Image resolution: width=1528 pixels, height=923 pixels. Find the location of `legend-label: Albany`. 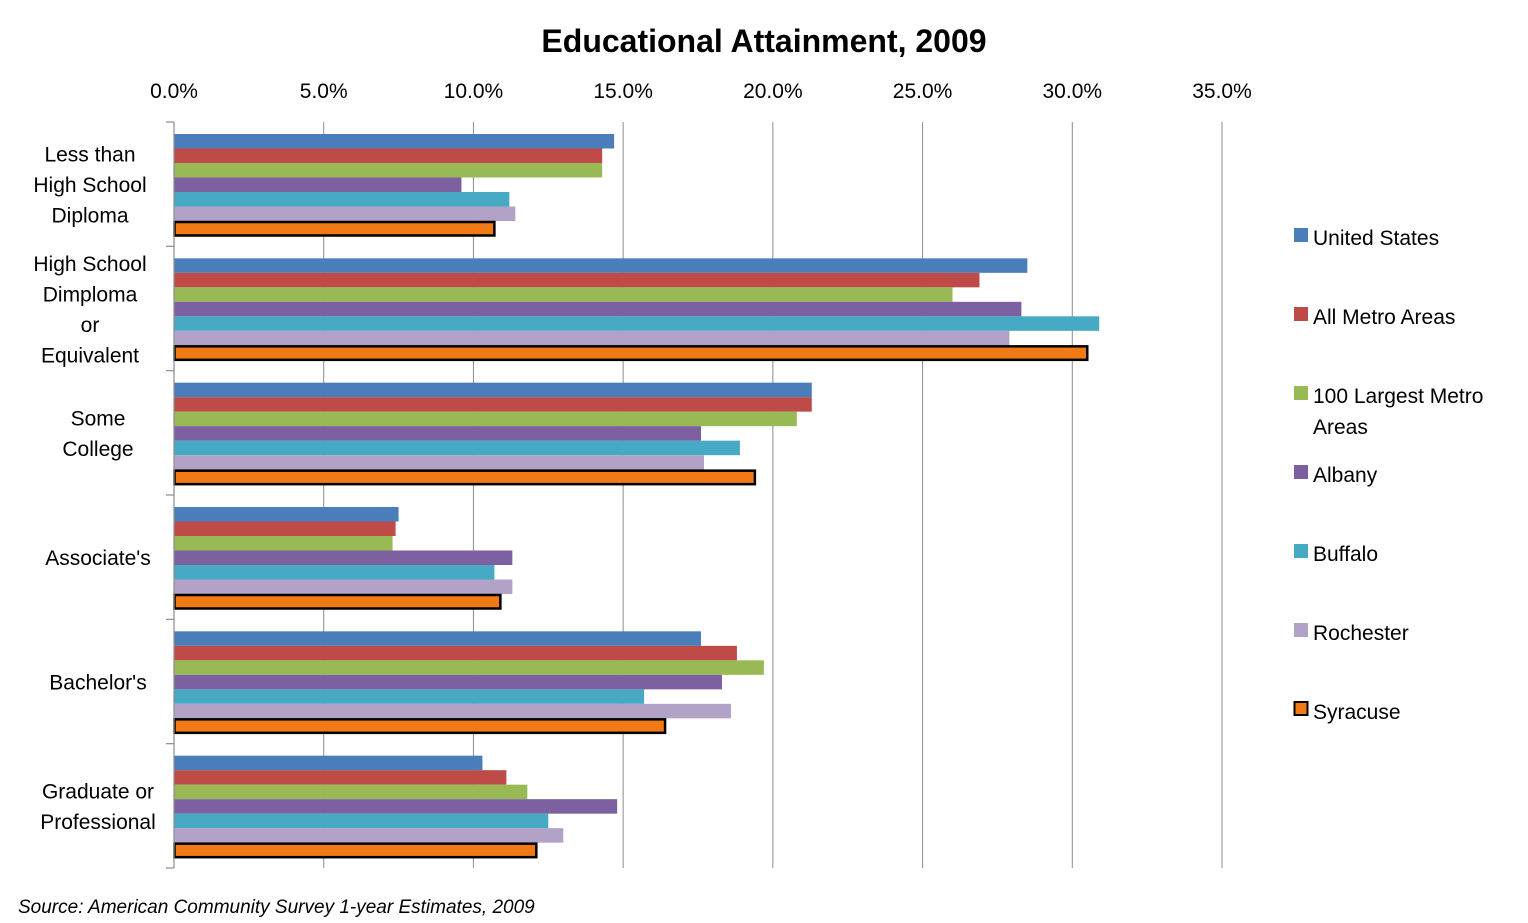

legend-label: Albany is located at coordinates (1345, 475).